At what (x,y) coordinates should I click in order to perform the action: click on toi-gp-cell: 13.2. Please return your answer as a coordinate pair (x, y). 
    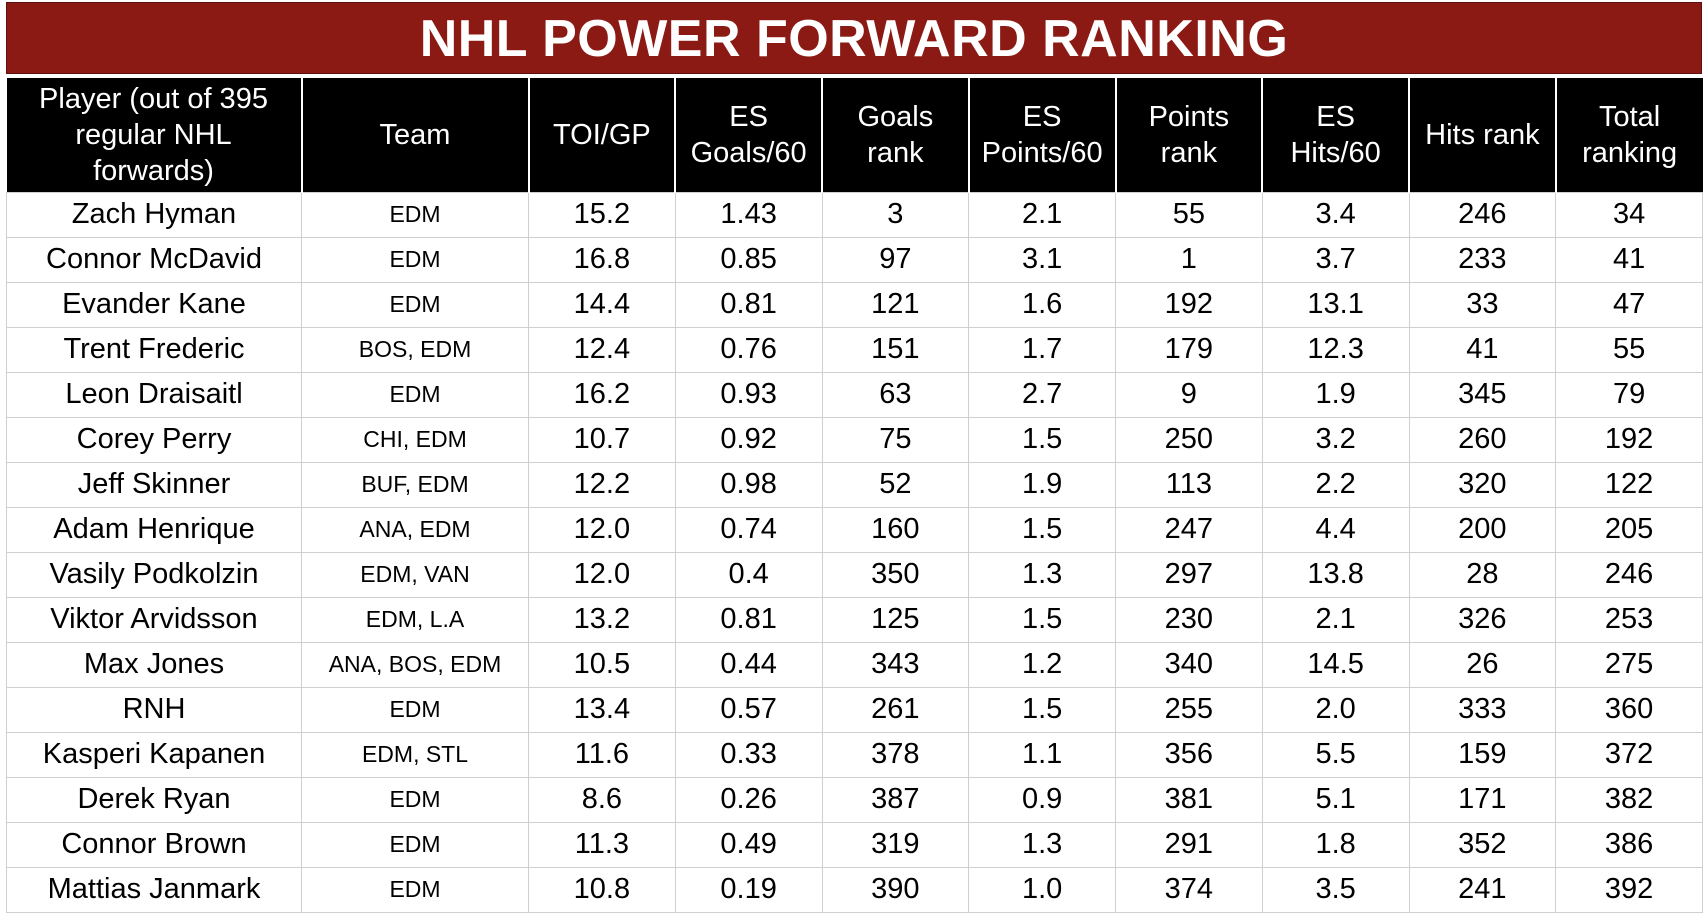
    Looking at the image, I should click on (602, 619).